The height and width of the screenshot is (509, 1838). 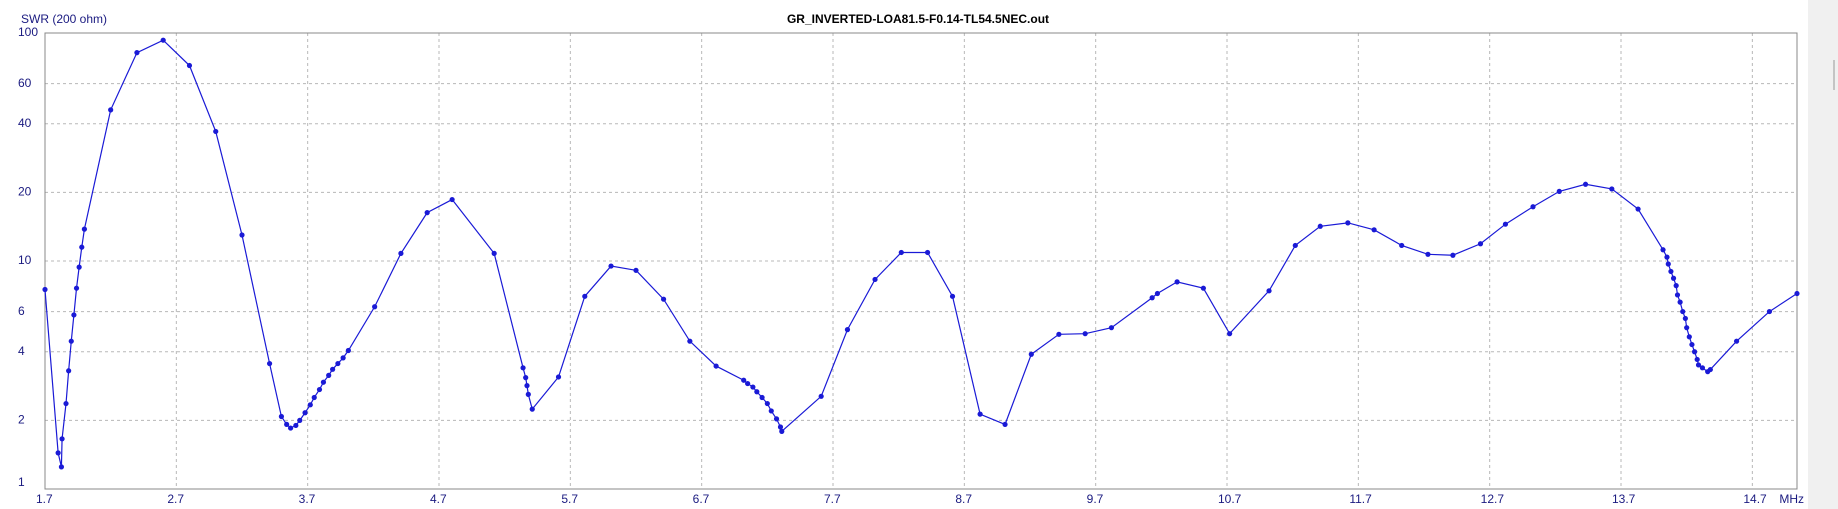 What do you see at coordinates (569, 499) in the screenshot?
I see `x-tick-label: 5.7` at bounding box center [569, 499].